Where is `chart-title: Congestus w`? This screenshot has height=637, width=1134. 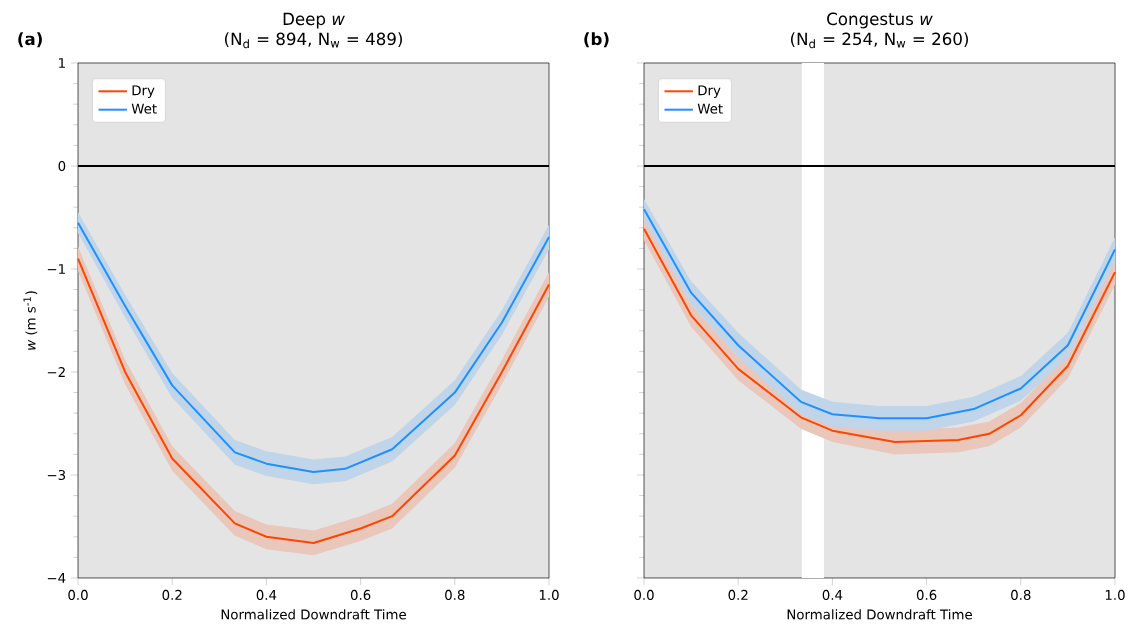
chart-title: Congestus w is located at coordinates (880, 20).